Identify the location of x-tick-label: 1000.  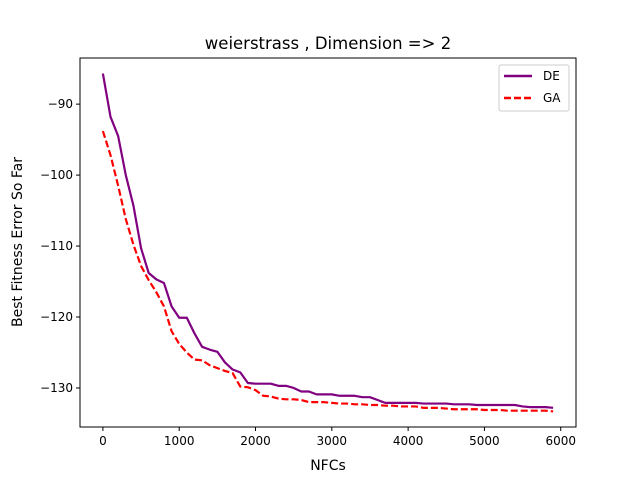
(179, 441).